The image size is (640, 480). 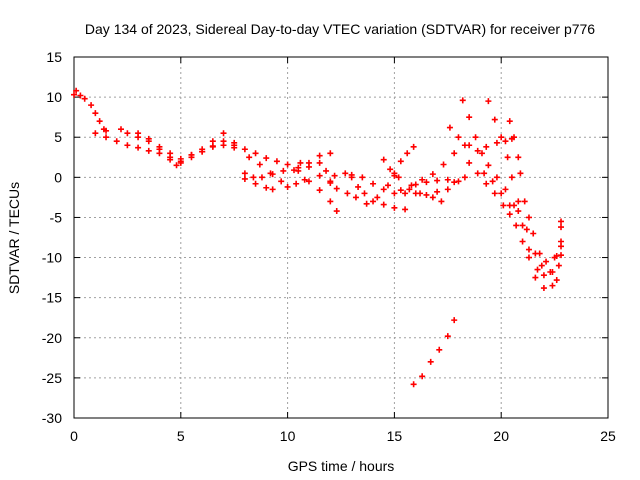 I want to click on x-axis-label: GPS time / hours, so click(x=341, y=466).